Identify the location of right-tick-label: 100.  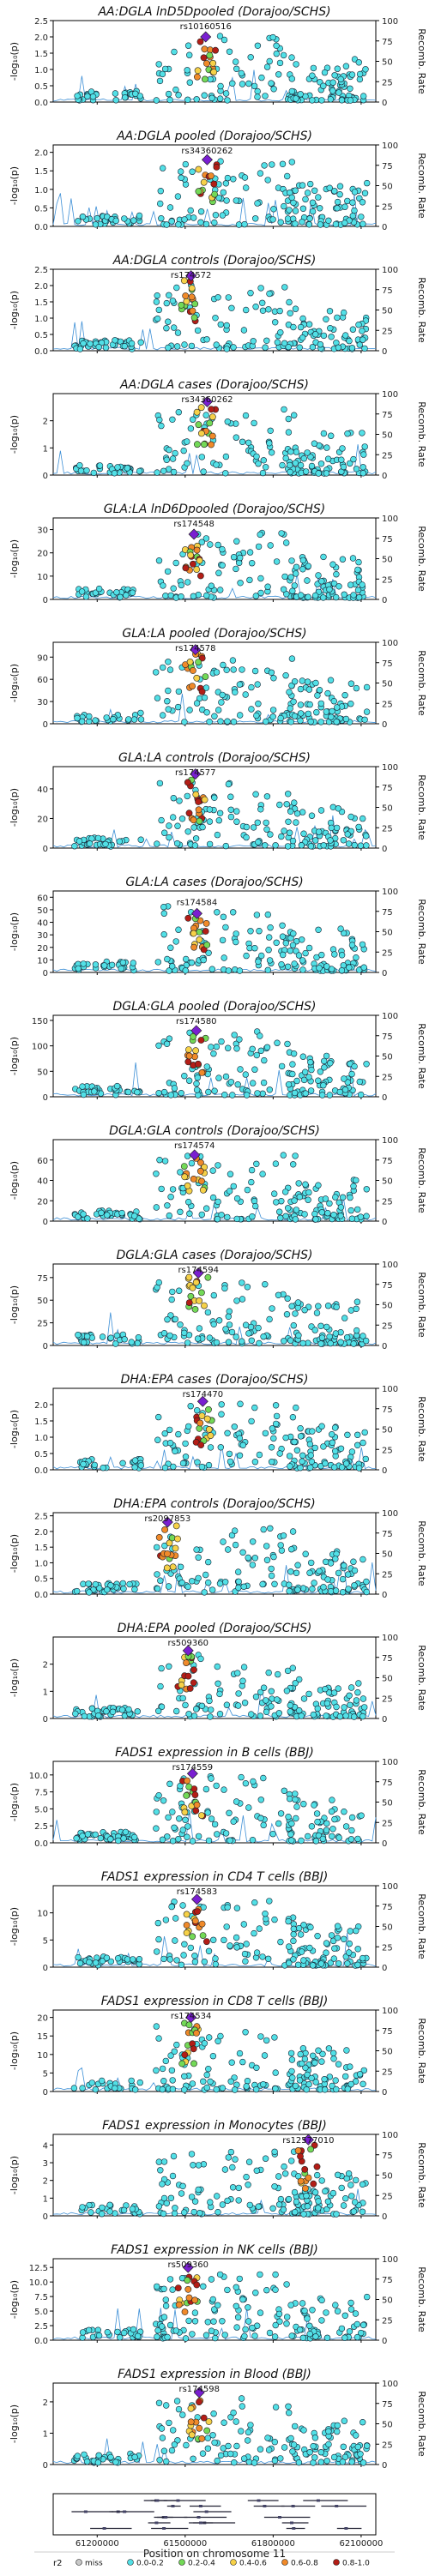
(390, 768).